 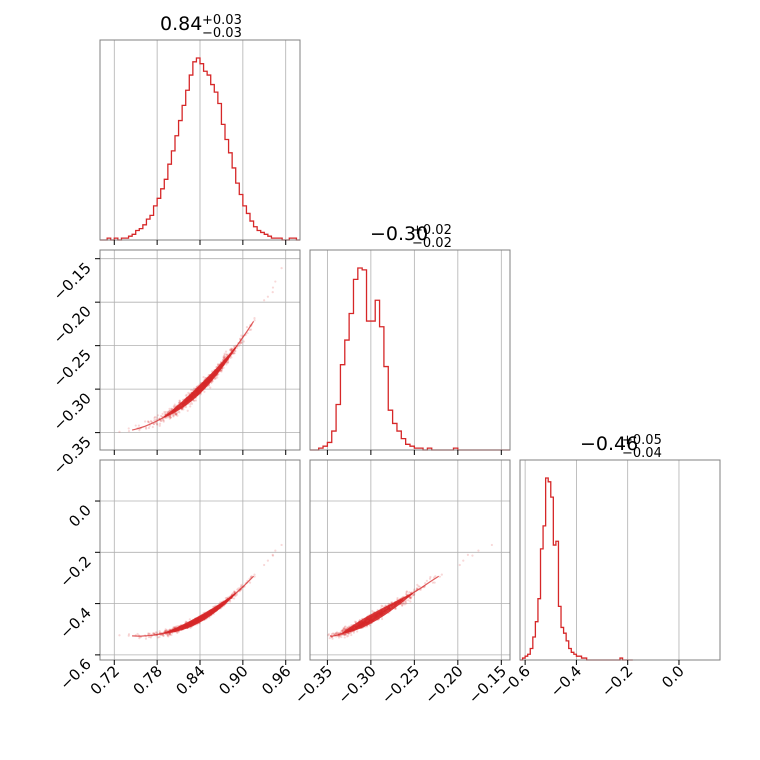 I want to click on hist-title-plus-0: +0.03, so click(x=222, y=20).